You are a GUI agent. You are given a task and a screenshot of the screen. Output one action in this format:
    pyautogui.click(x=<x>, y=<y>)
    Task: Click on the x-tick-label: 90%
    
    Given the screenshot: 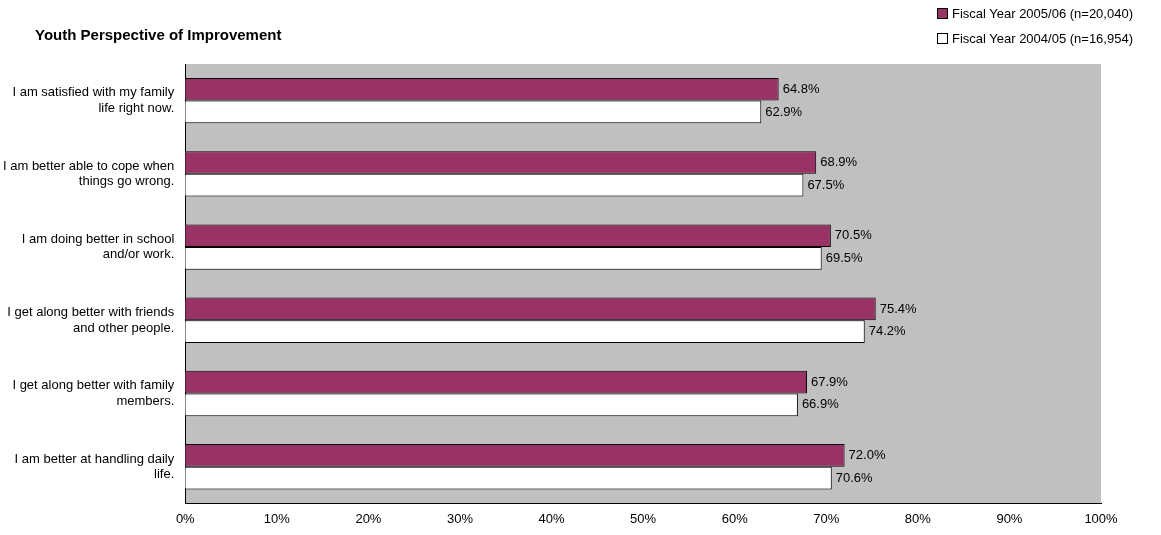 What is the action you would take?
    pyautogui.click(x=1009, y=518)
    